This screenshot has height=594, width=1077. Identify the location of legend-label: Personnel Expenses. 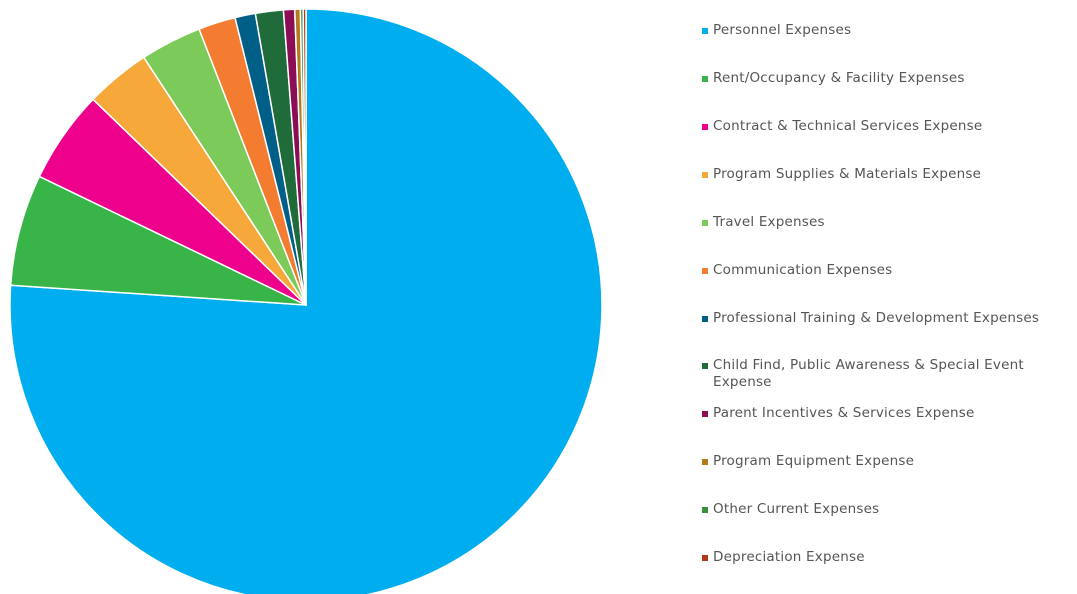
(782, 30).